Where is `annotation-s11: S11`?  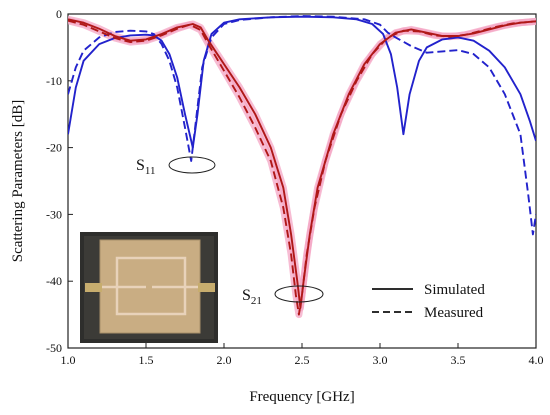
annotation-s11: S11 is located at coordinates (176, 166).